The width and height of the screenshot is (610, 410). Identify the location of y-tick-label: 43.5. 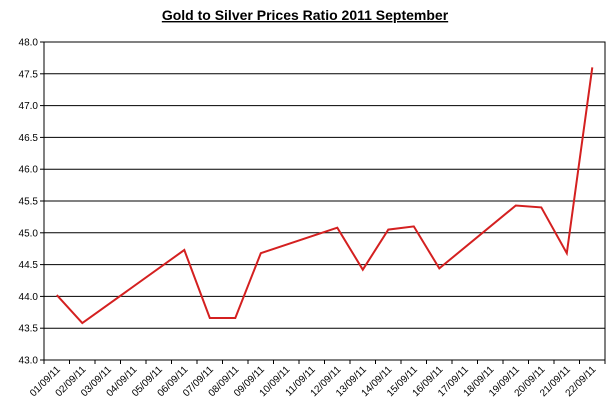
(29, 329).